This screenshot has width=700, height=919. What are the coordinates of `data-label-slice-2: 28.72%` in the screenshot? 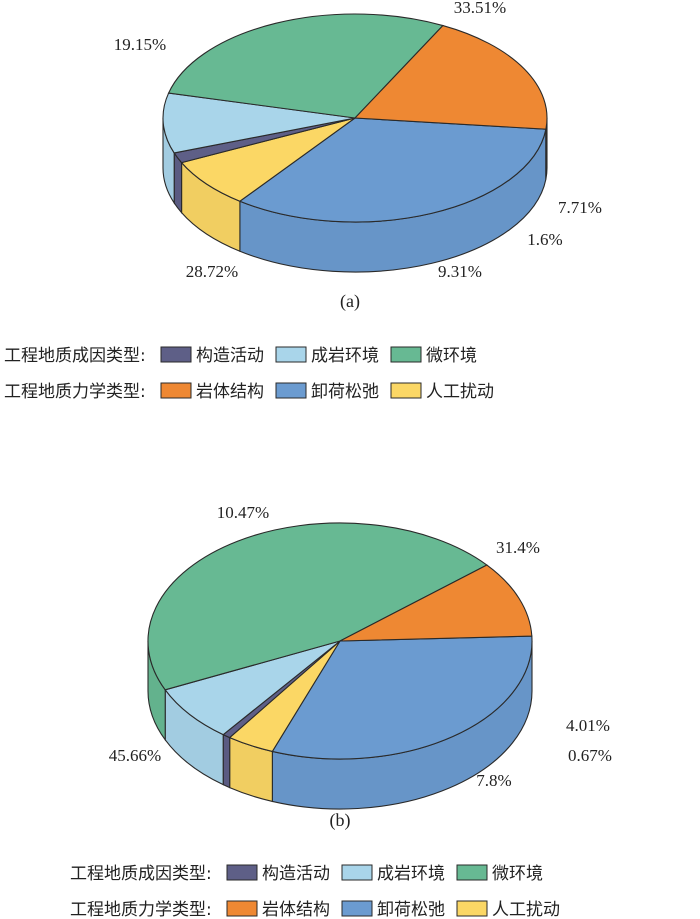 It's located at (212, 271).